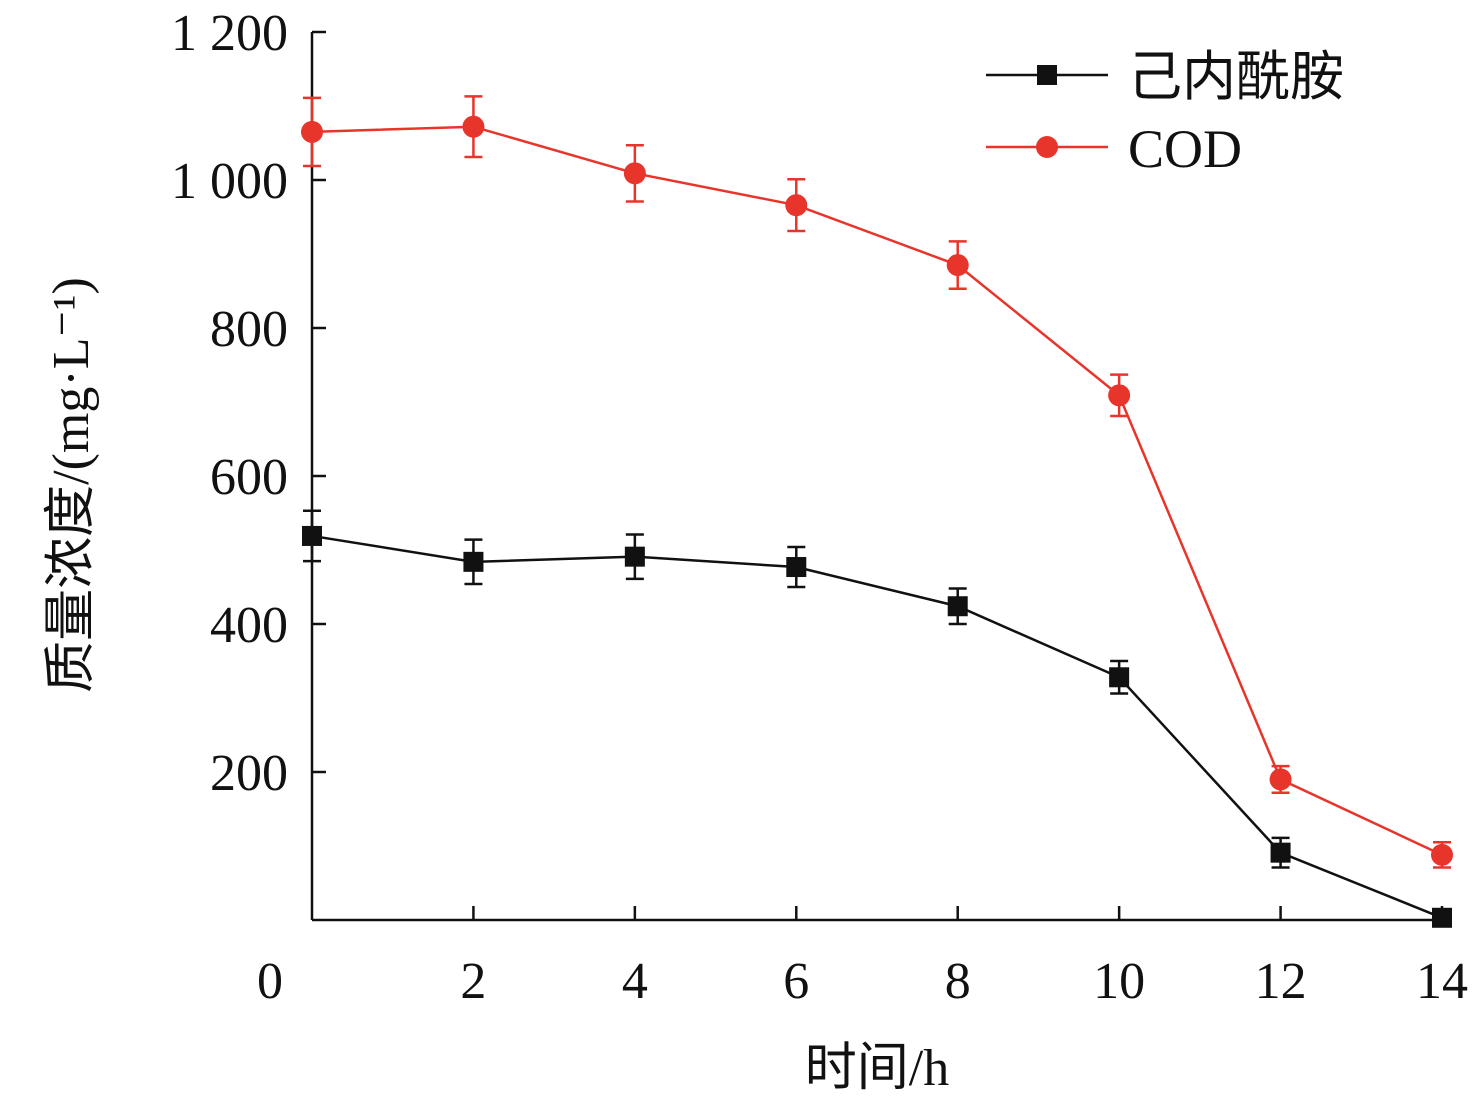  Describe the element at coordinates (229, 181) in the screenshot. I see `y-tick-label: 1 000` at that location.